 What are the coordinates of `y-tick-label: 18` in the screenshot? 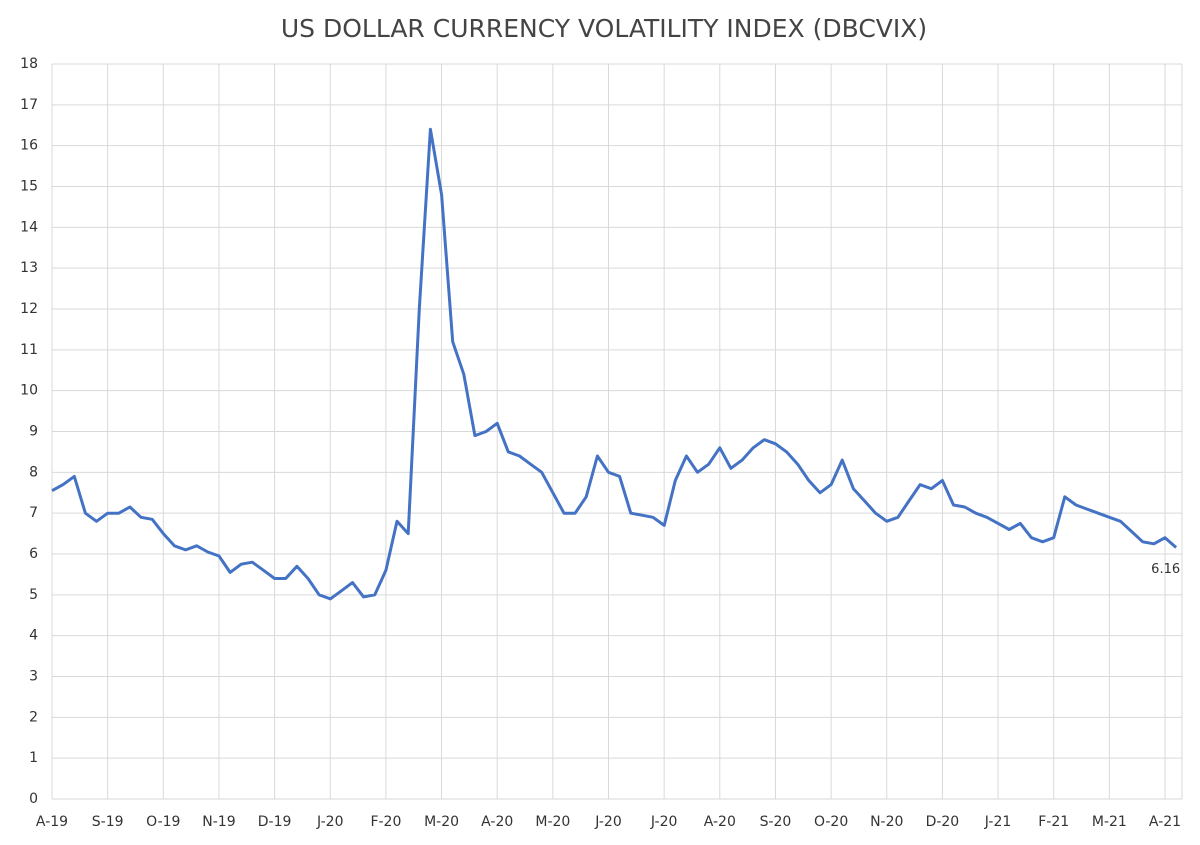 It's located at (29, 64).